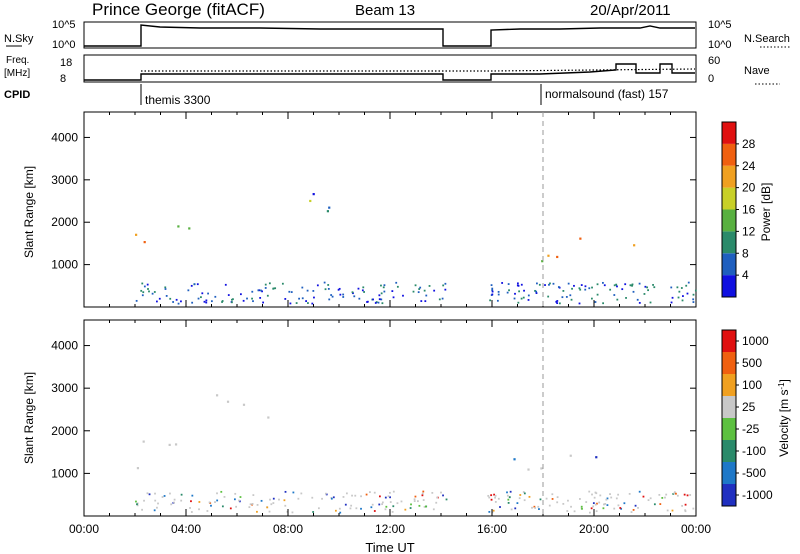 Image resolution: width=800 pixels, height=554 pixels. I want to click on velocity-colorbar-label: Velocity [m s-1], so click(784, 418).